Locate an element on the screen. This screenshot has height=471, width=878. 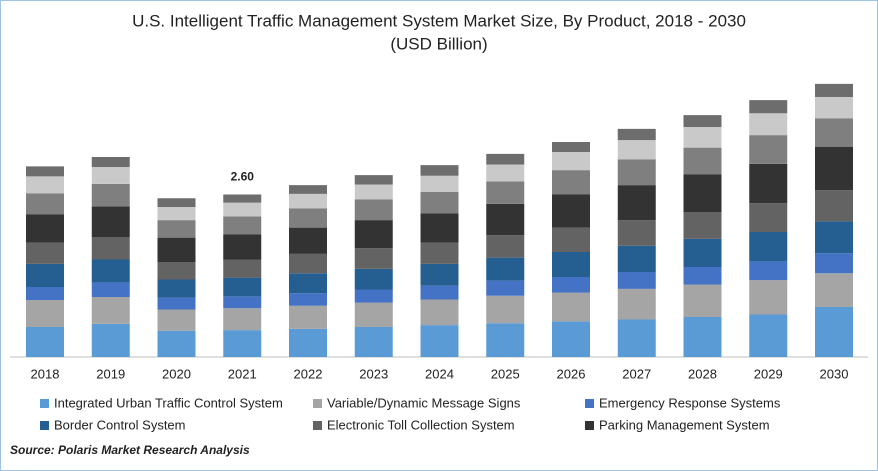
x-tick-label: 2019 is located at coordinates (110, 373).